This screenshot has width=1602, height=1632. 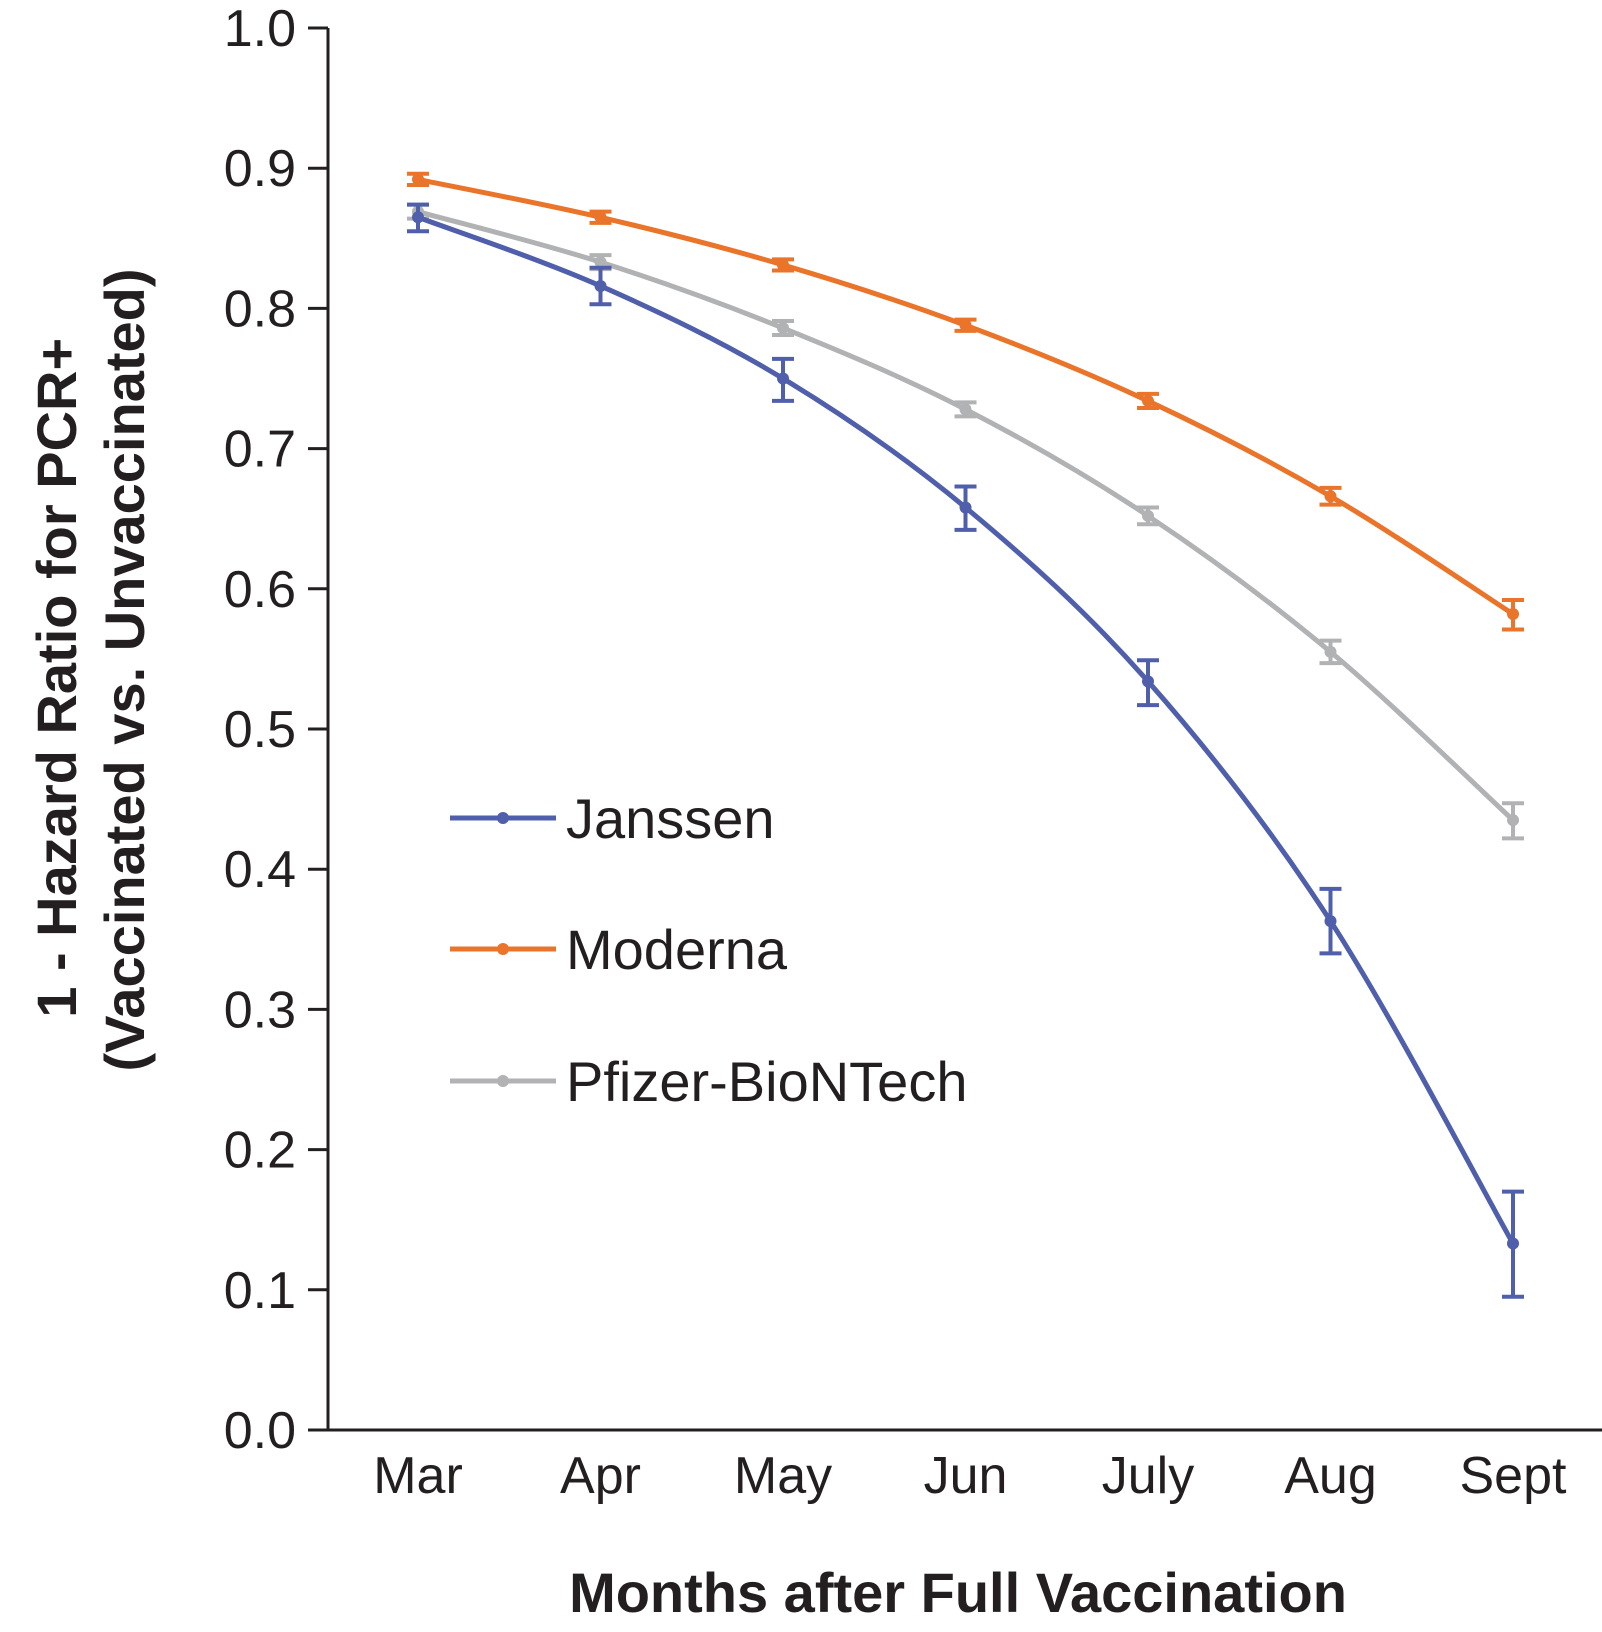 I want to click on legend-item-moderna: Moderna, so click(x=619, y=949).